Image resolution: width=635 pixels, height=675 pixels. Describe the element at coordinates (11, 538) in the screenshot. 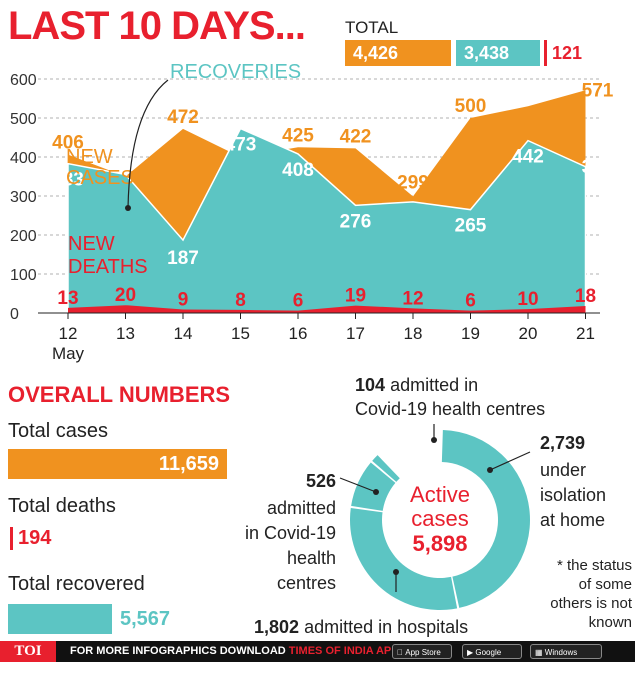

I see `total-deaths-bar-small` at that location.